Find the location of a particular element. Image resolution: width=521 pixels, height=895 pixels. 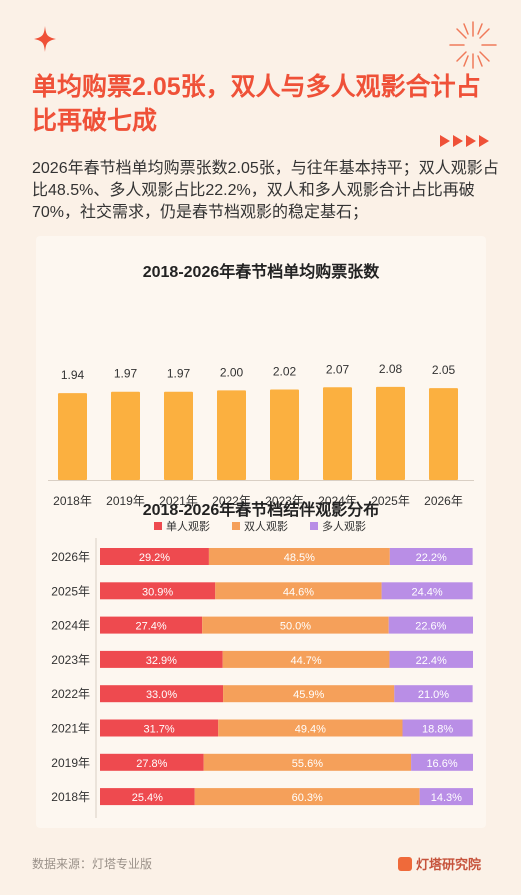

brand-logo: 灯塔研究院 is located at coordinates (439, 863).